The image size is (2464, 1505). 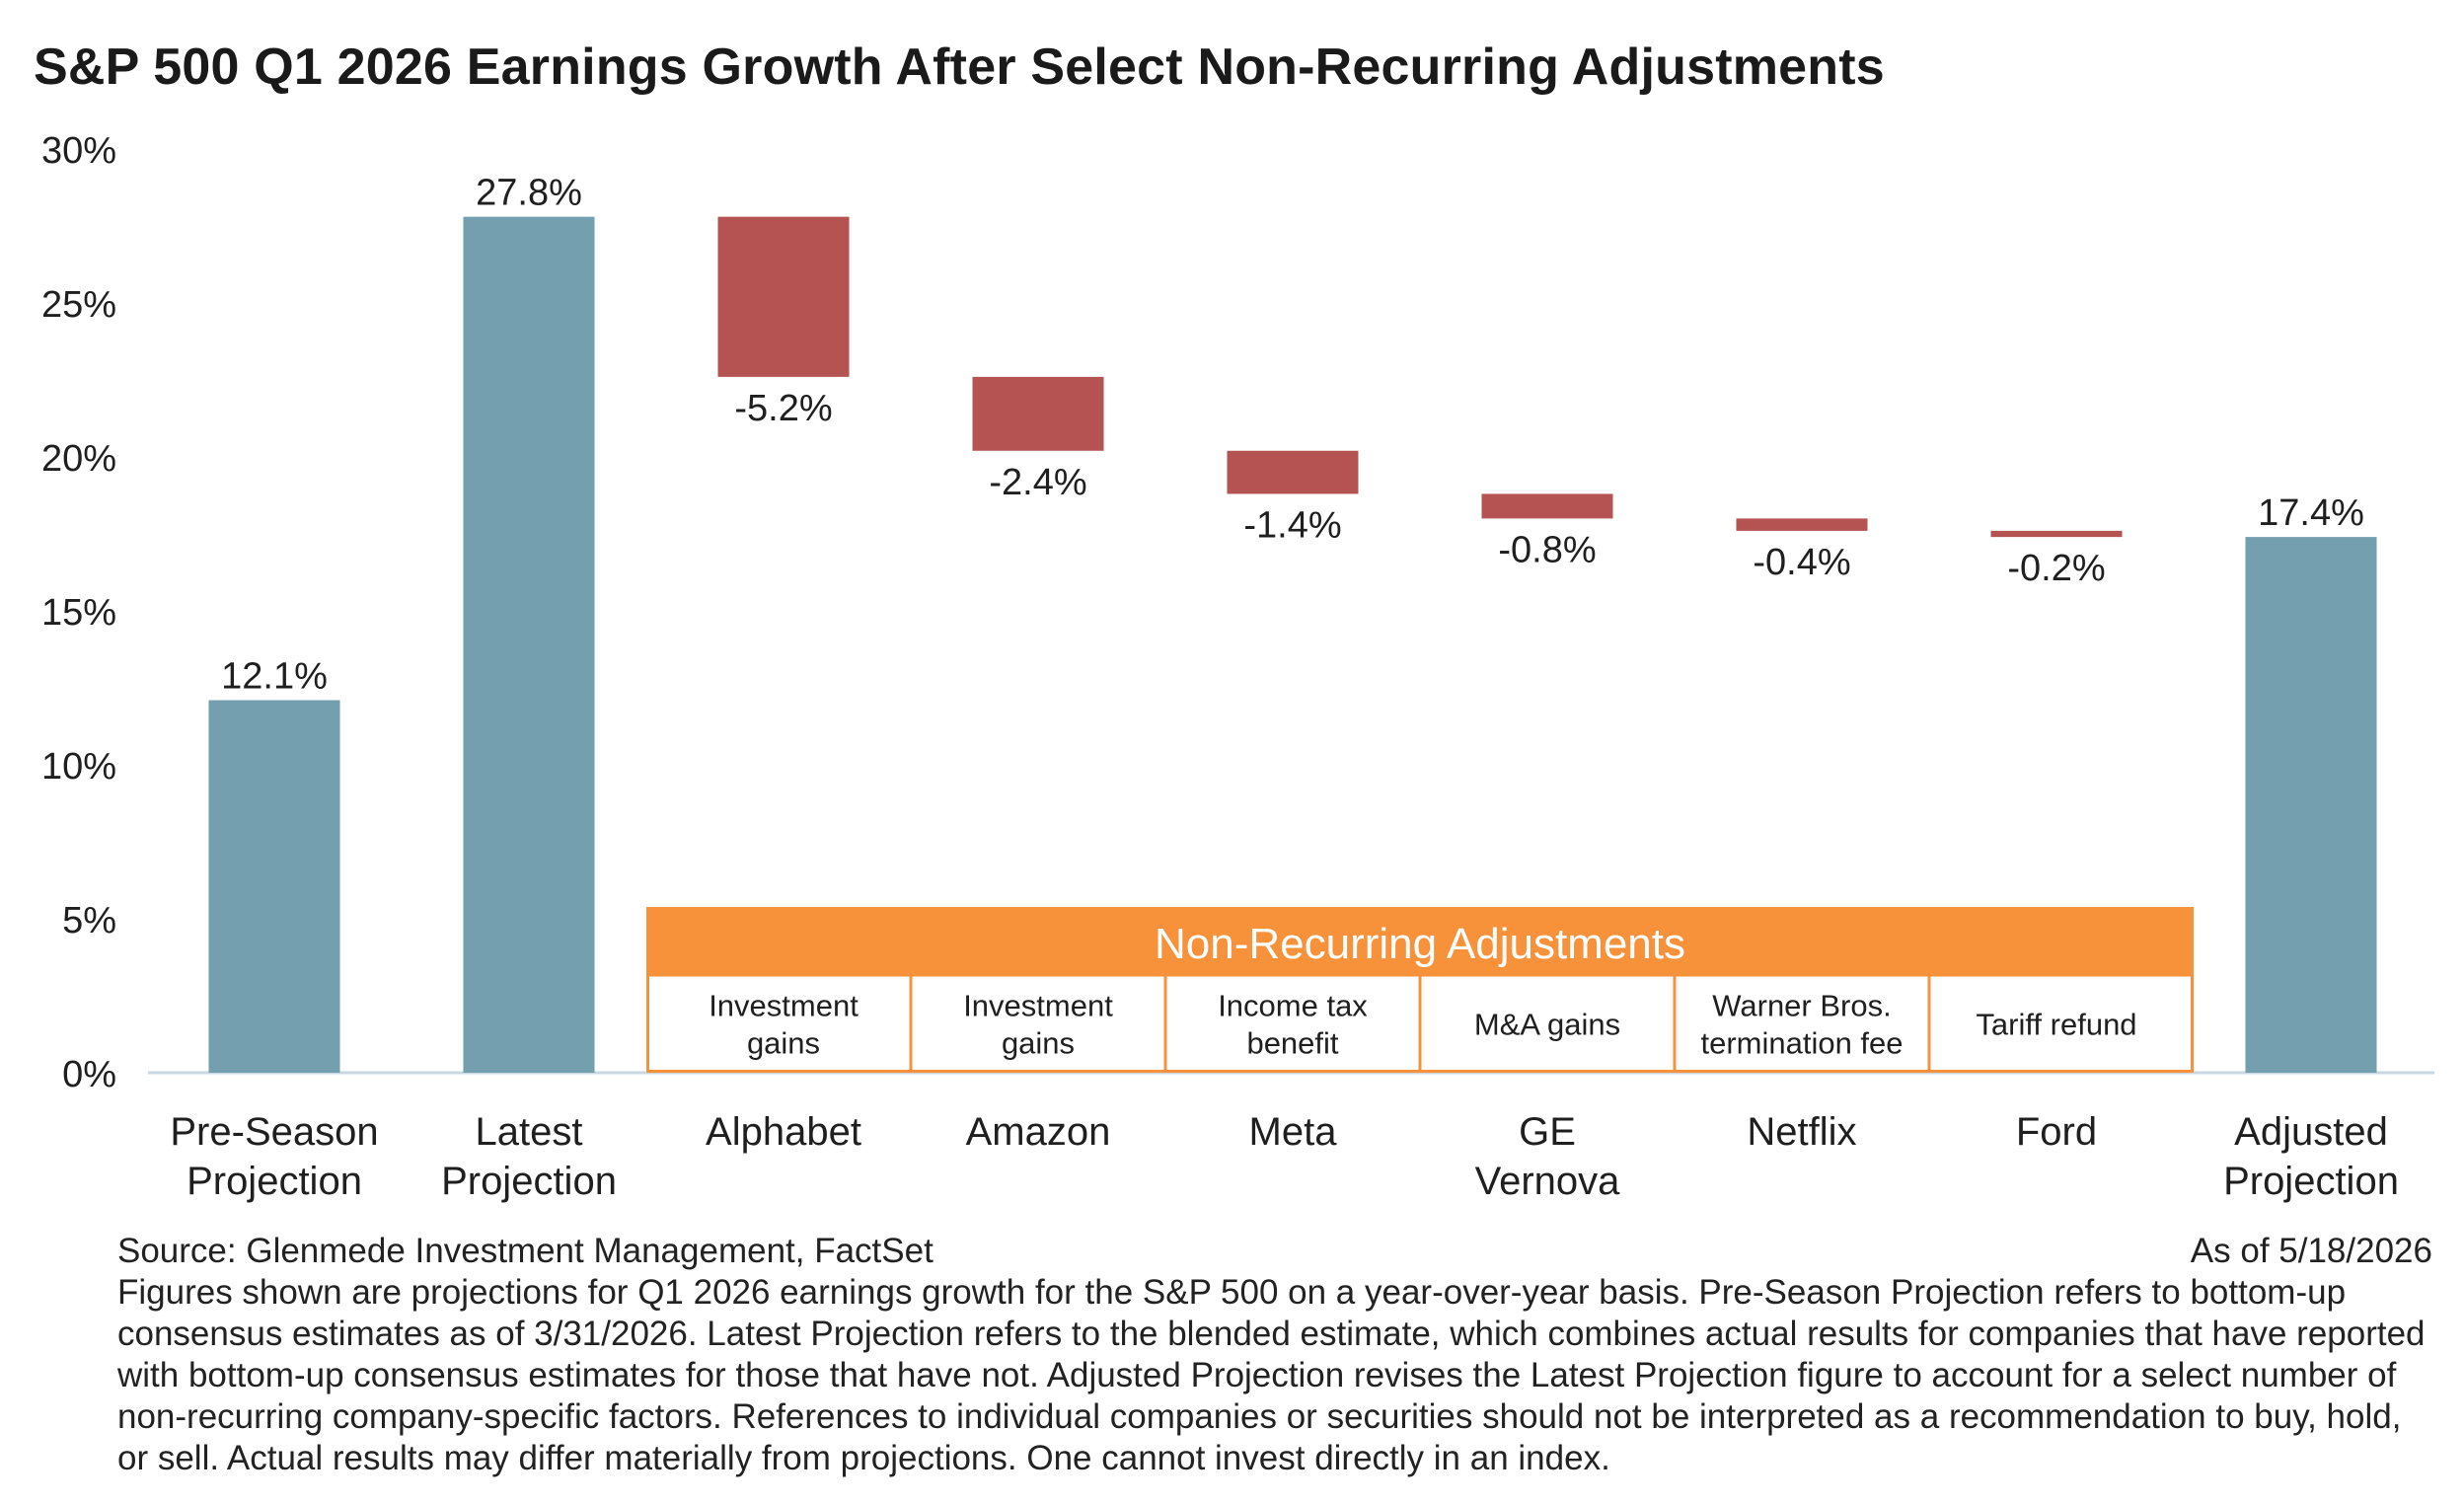 I want to click on data-label: 27.8%, so click(x=529, y=194).